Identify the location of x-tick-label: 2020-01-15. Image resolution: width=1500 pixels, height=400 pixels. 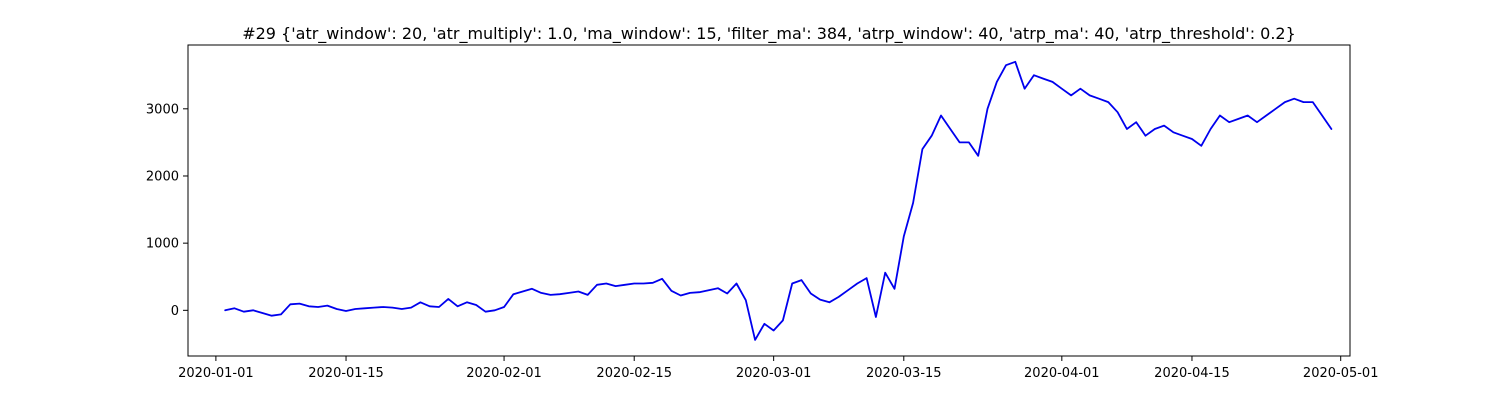
(346, 373).